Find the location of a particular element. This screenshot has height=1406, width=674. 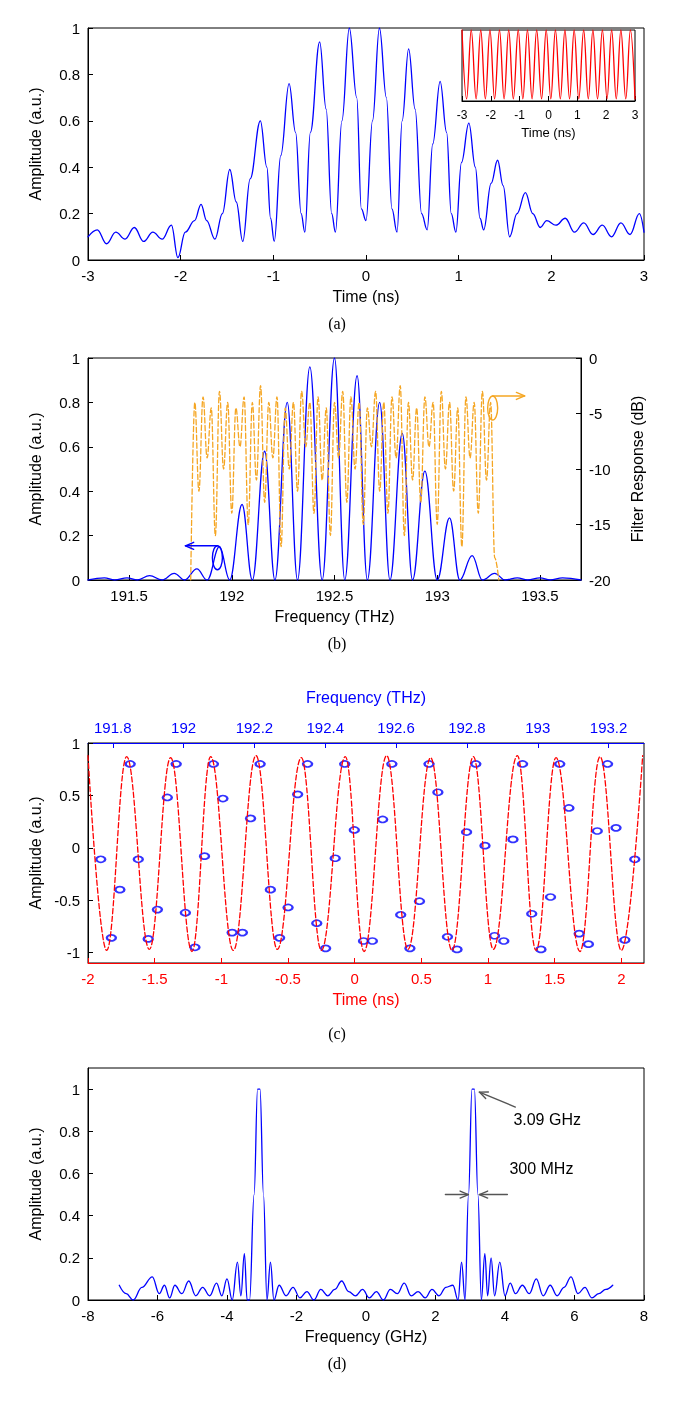

x-tick-label: 192.5 is located at coordinates (334, 595).